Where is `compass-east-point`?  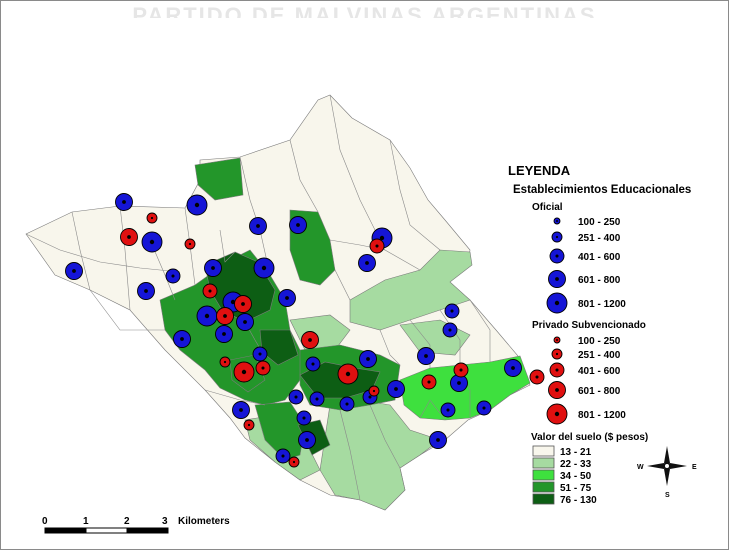 compass-east-point is located at coordinates (677, 466).